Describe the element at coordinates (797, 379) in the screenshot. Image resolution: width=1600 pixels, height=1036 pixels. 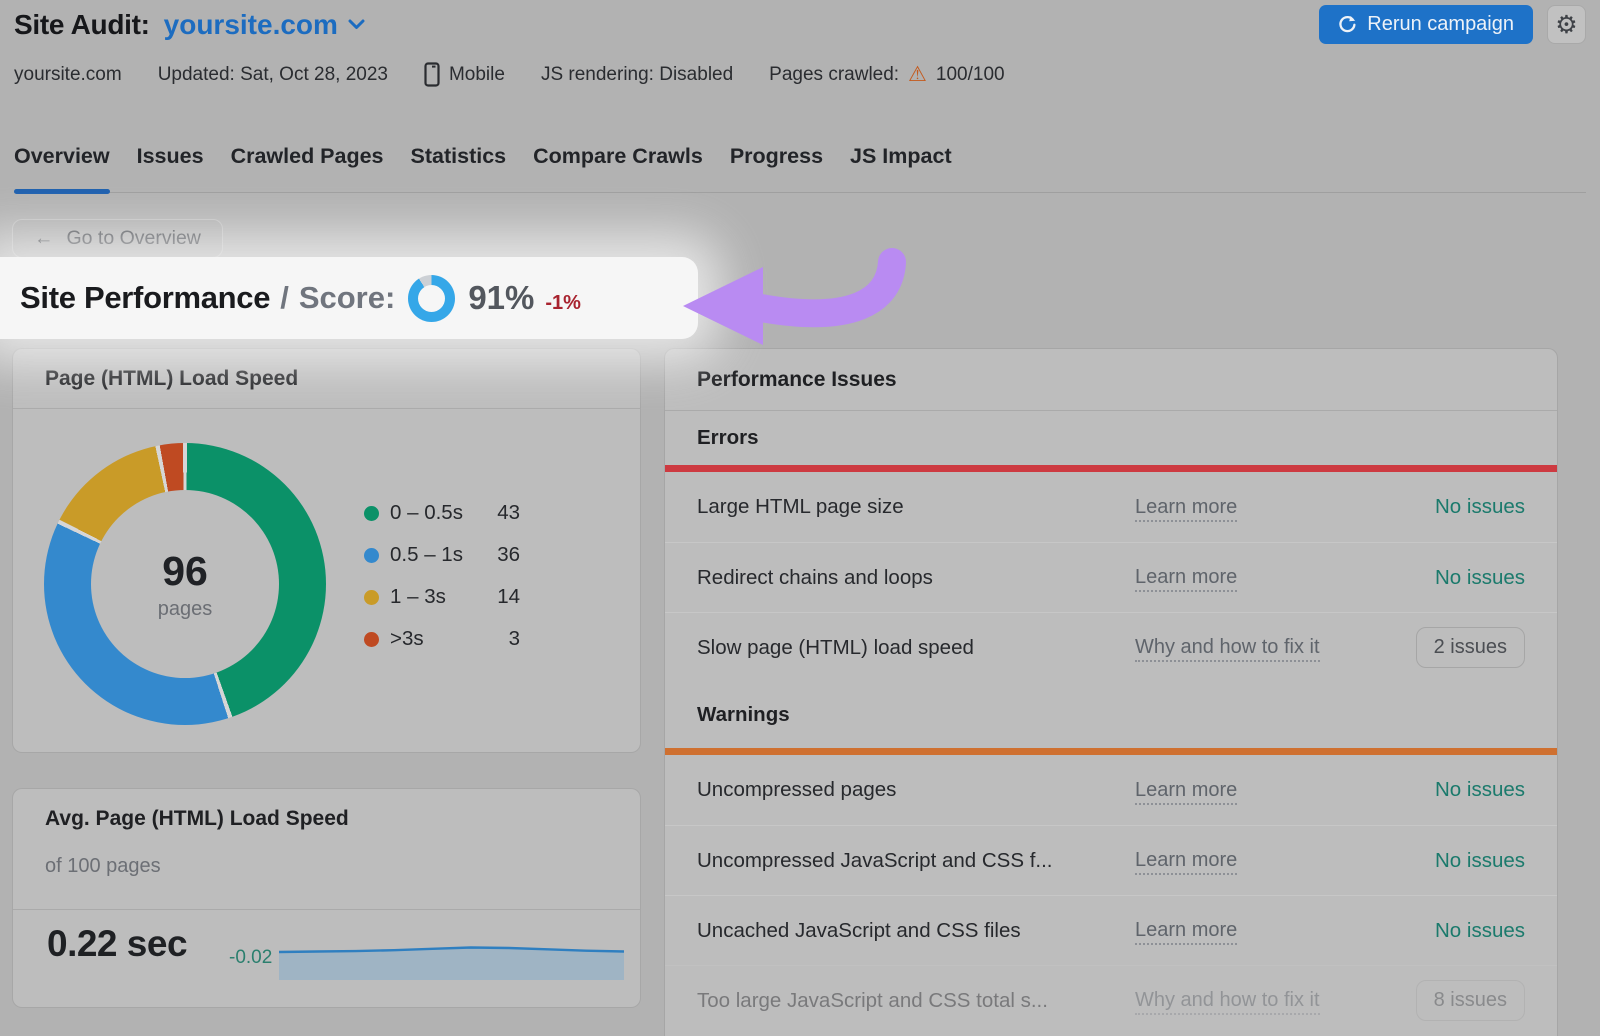
I see `issues-card-title: Performance Issues` at that location.